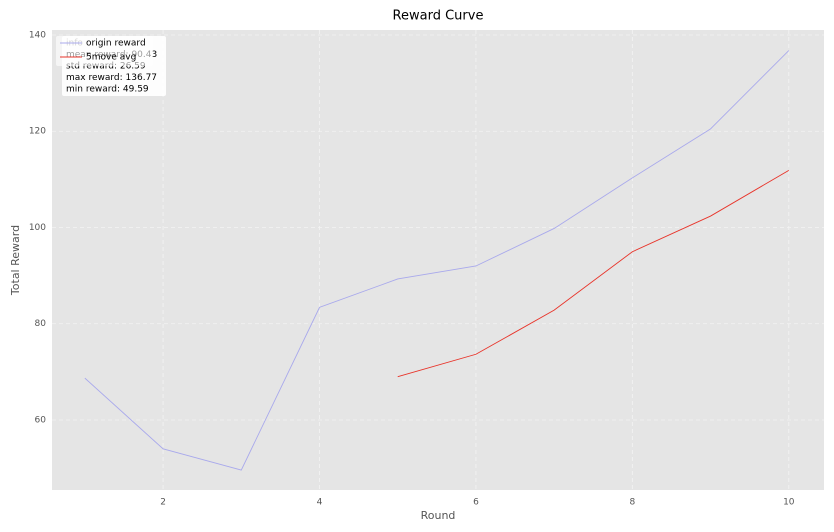 This screenshot has width=834, height=532. What do you see at coordinates (37, 228) in the screenshot?
I see `y-tick-label: 100` at bounding box center [37, 228].